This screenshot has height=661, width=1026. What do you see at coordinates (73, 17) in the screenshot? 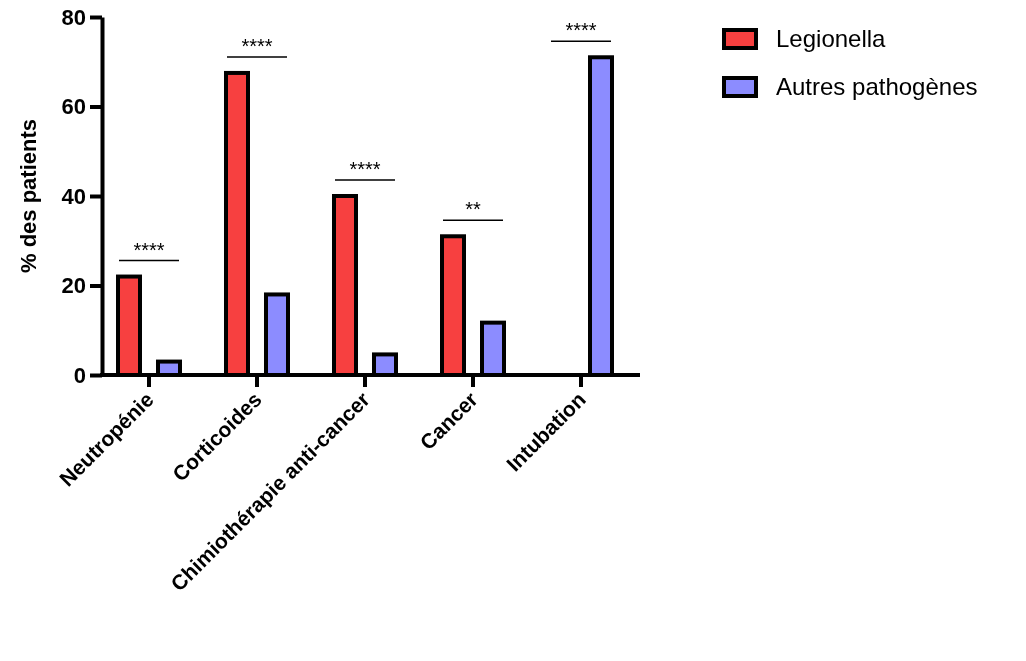
I see `y-tick-label: 80` at bounding box center [73, 17].